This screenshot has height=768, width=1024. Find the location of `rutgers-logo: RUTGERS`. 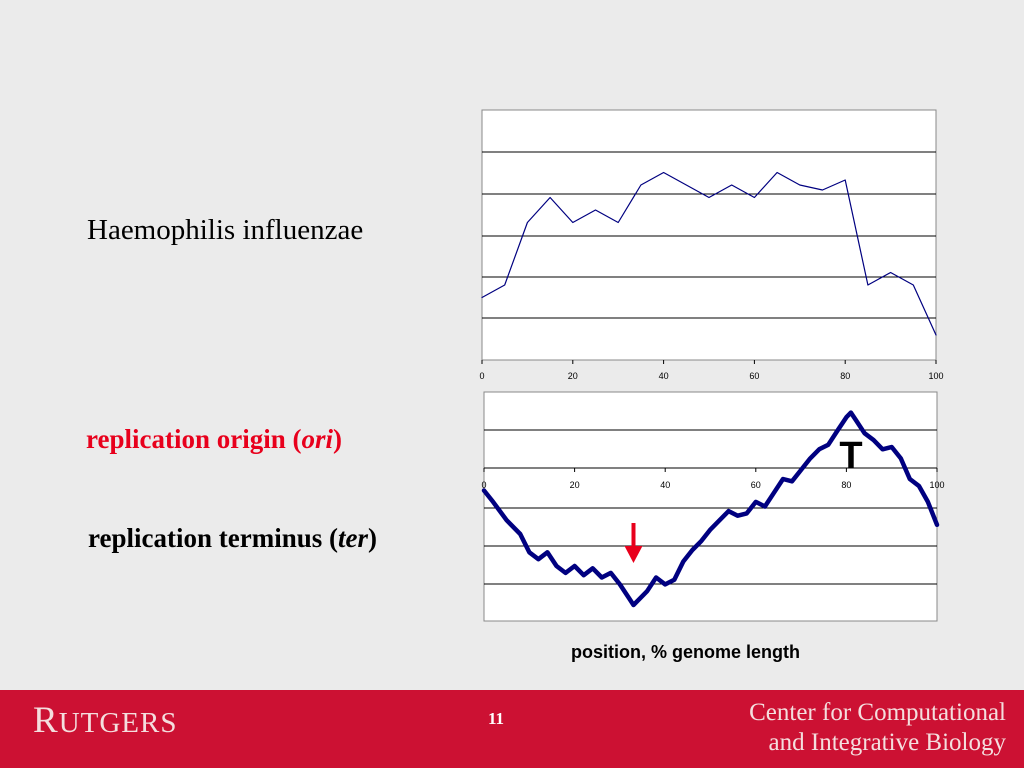

rutgers-logo: RUTGERS is located at coordinates (105, 720).